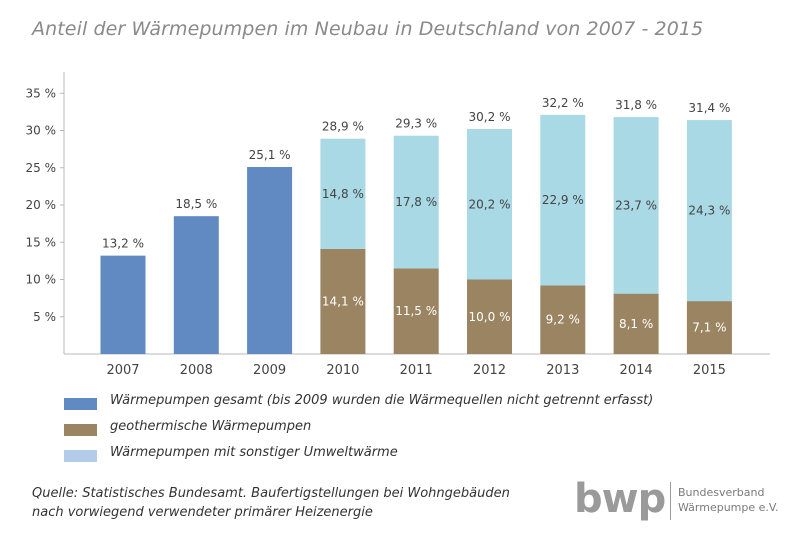  I want to click on bar-total-label: 29,3 %, so click(416, 124).